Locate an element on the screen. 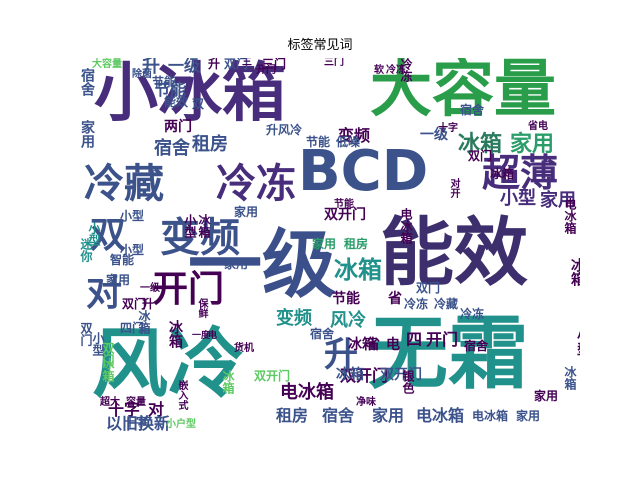 This screenshot has height=480, width=640. word-49: 升 is located at coordinates (341, 355).